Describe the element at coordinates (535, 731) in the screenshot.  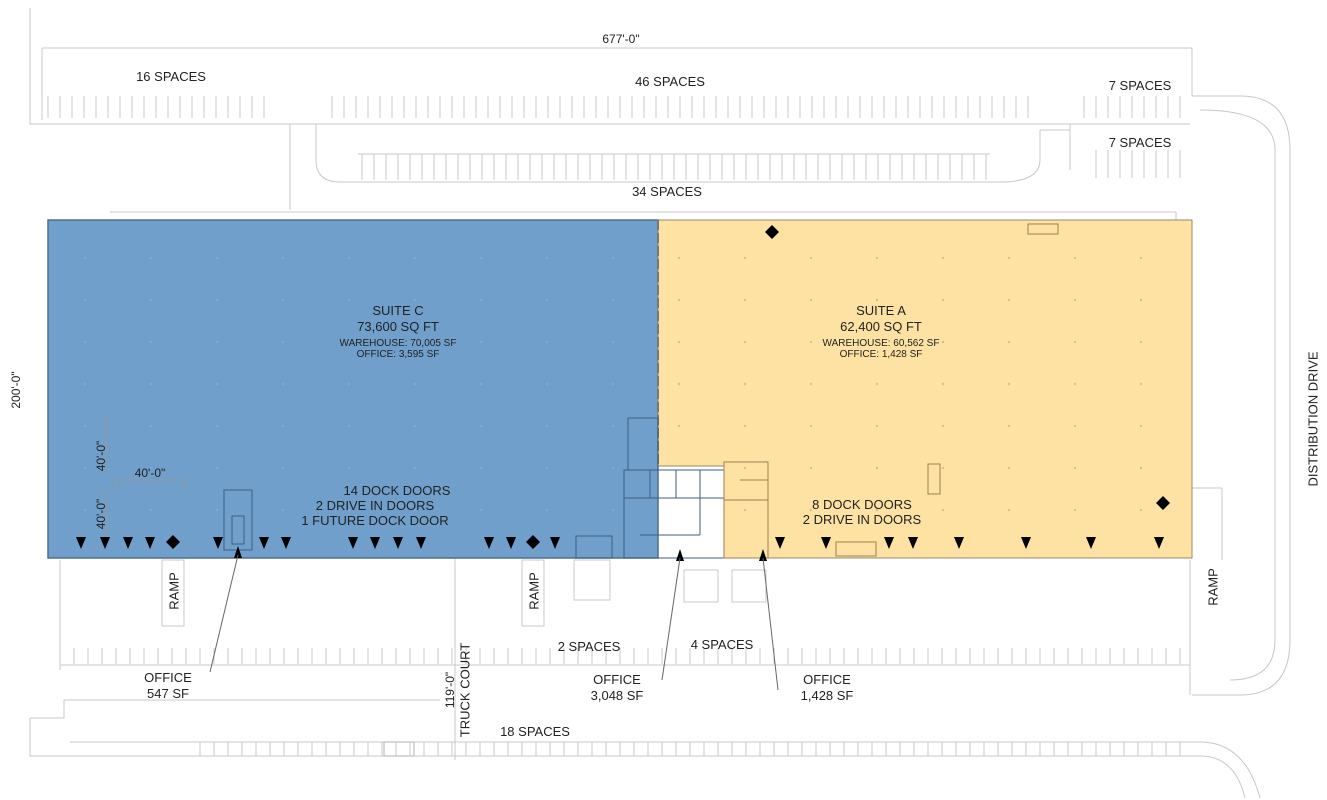
I see `parking-label-south-bottom: 18 SPACES` at that location.